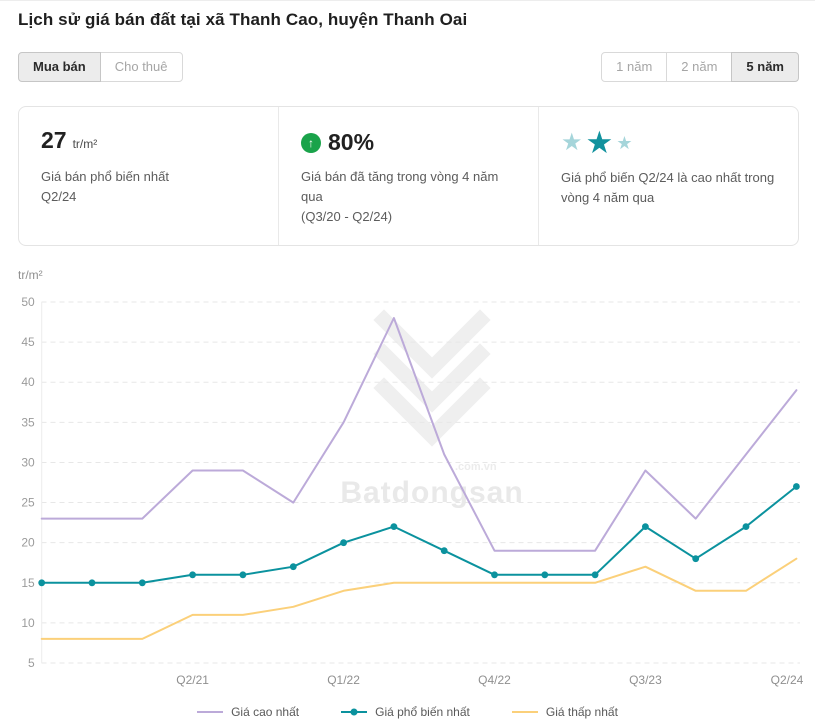 This screenshot has height=720, width=815. What do you see at coordinates (28, 423) in the screenshot?
I see `y-tick-label: 35` at bounding box center [28, 423].